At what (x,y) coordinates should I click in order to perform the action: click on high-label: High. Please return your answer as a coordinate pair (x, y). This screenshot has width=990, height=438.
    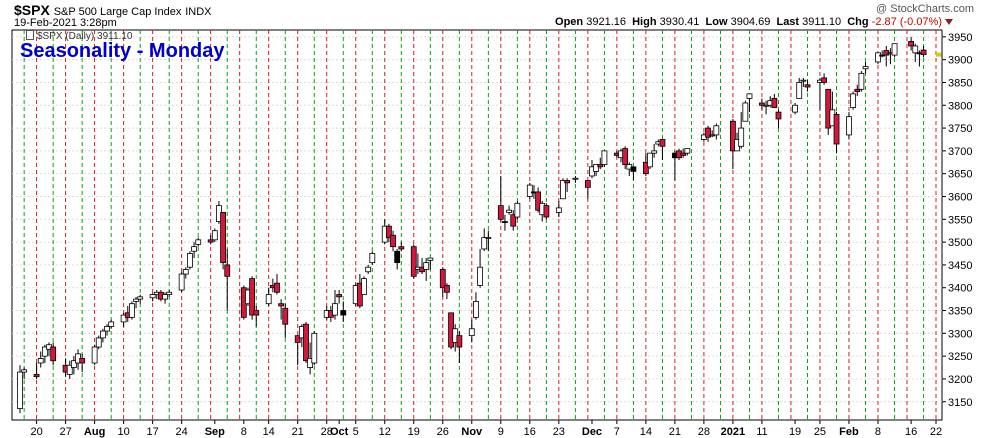
    Looking at the image, I should click on (644, 22).